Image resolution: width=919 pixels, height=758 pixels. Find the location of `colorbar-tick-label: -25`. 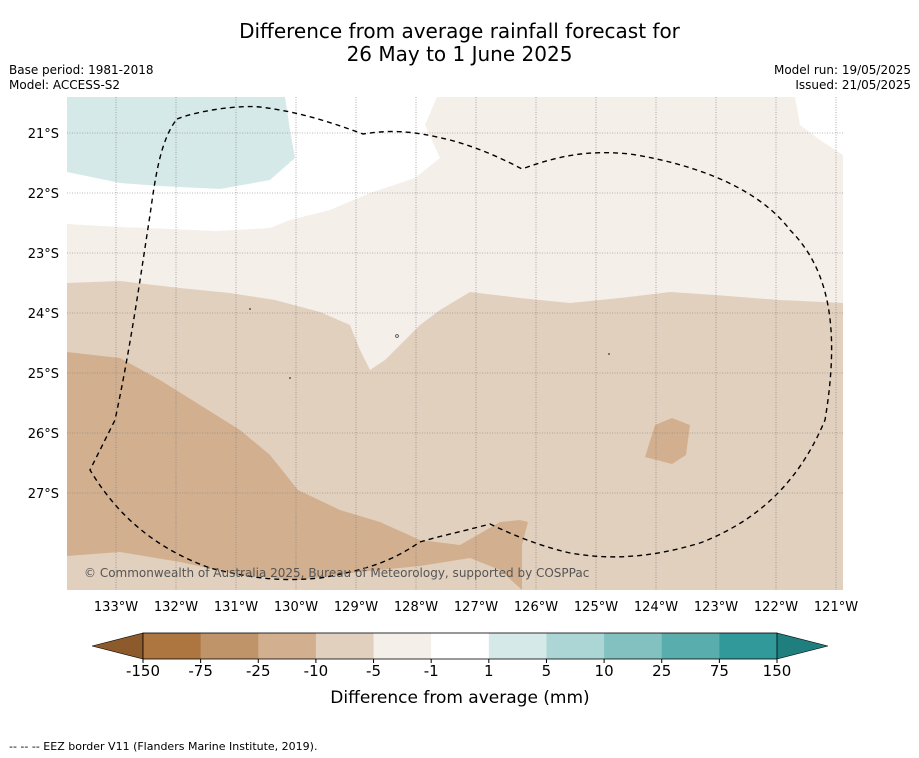

colorbar-tick-label: -25 is located at coordinates (258, 671).